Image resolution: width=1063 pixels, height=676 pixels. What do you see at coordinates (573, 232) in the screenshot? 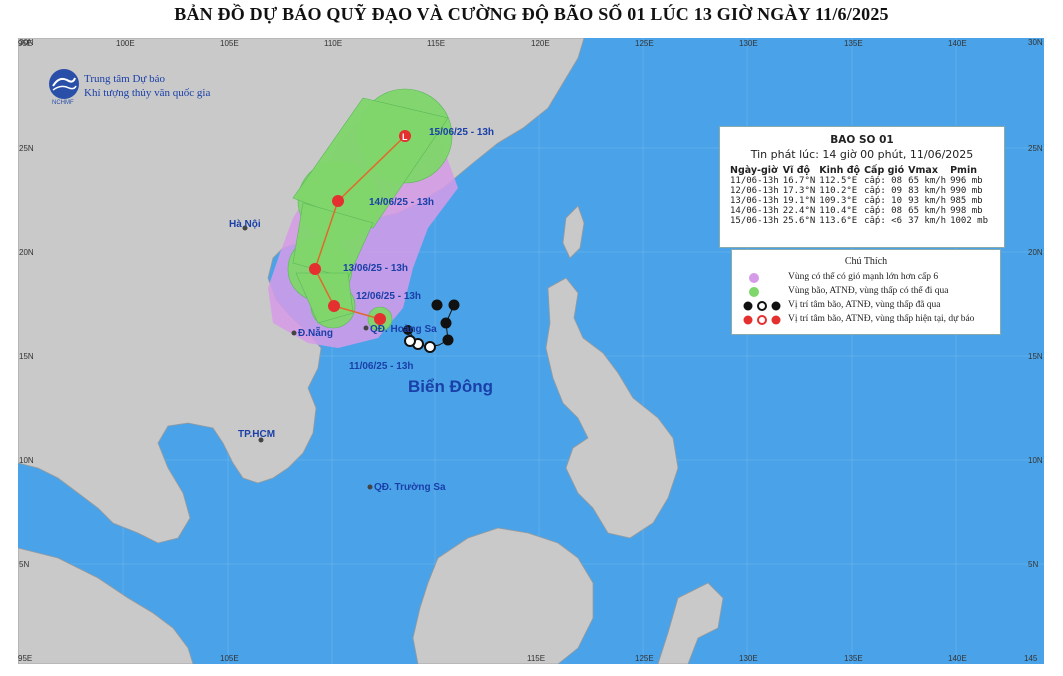
I see `taiwan-island` at bounding box center [573, 232].